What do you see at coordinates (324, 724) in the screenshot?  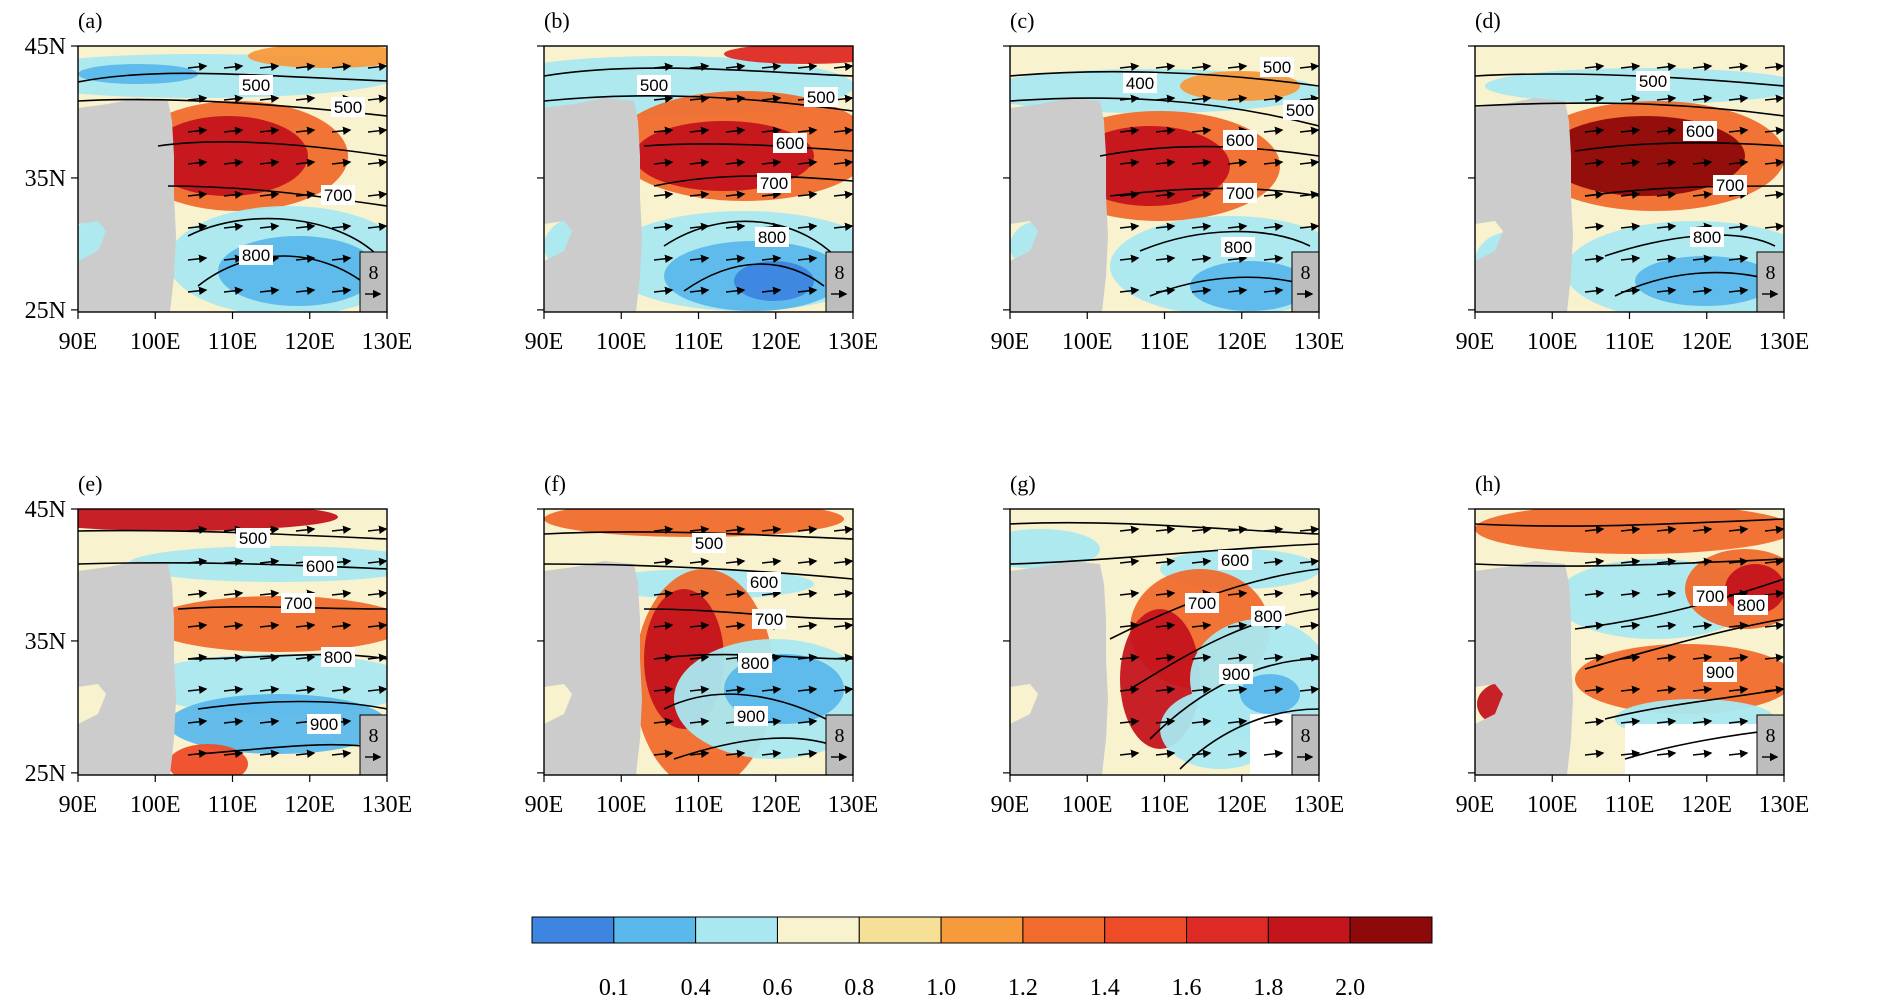 I see `svg-text: 900` at bounding box center [324, 724].